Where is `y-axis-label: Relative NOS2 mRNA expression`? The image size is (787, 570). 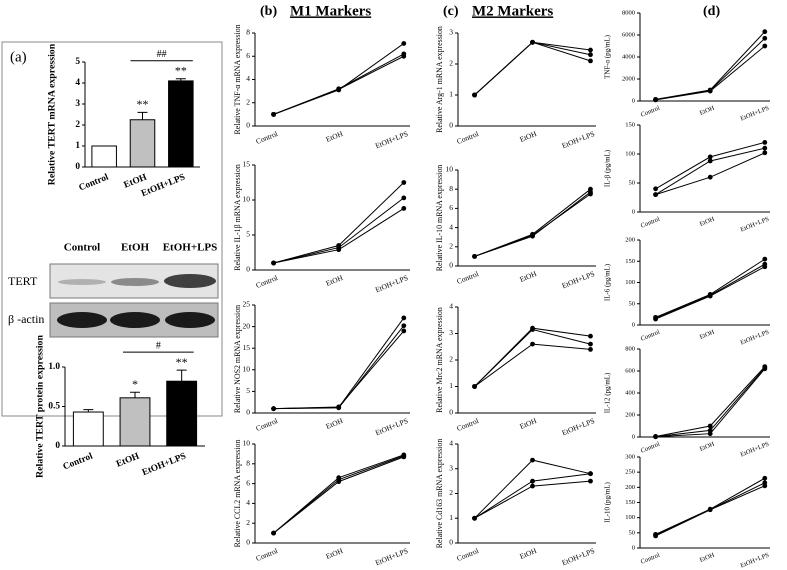
y-axis-label: Relative NOS2 mRNA expression is located at coordinates (237, 359).